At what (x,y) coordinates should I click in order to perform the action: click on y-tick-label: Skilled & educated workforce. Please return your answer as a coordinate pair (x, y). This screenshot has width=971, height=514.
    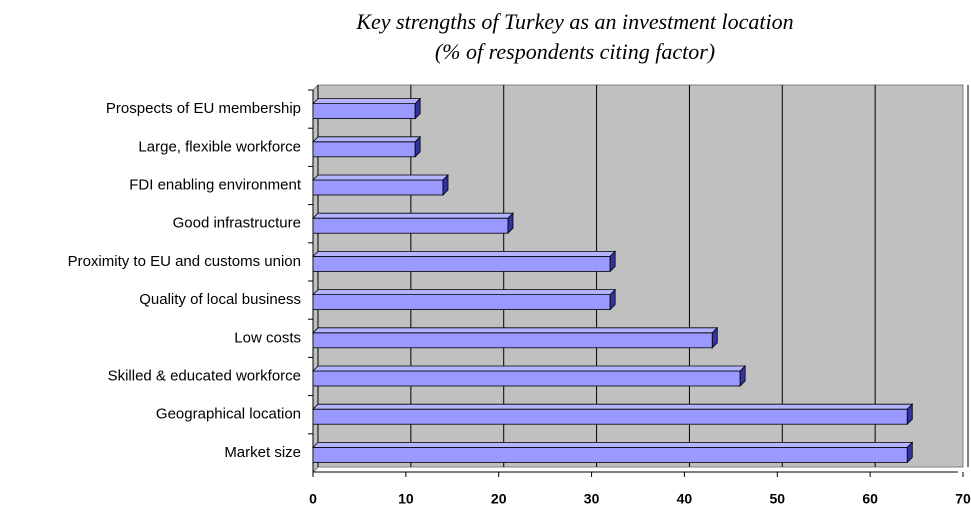
    Looking at the image, I should click on (204, 375).